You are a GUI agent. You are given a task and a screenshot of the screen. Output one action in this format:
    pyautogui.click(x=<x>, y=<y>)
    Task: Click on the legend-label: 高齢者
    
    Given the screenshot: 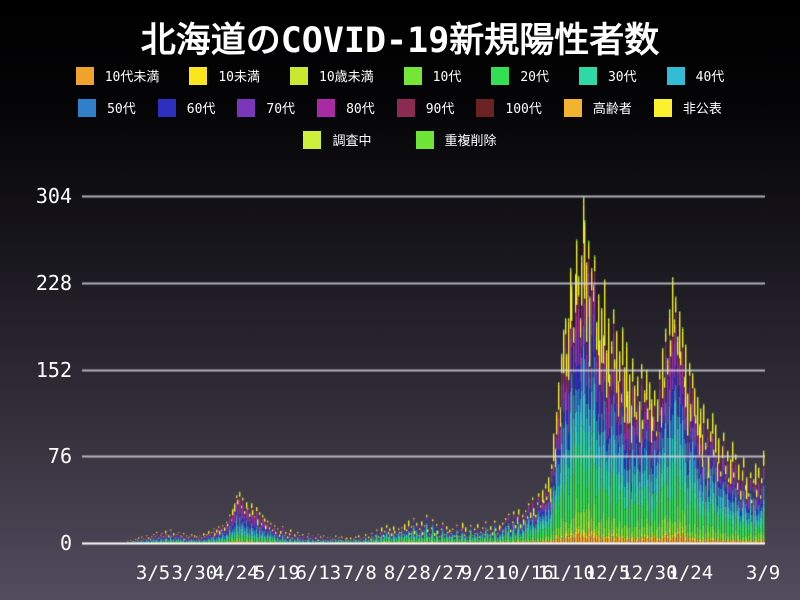 What is the action you would take?
    pyautogui.click(x=612, y=109)
    